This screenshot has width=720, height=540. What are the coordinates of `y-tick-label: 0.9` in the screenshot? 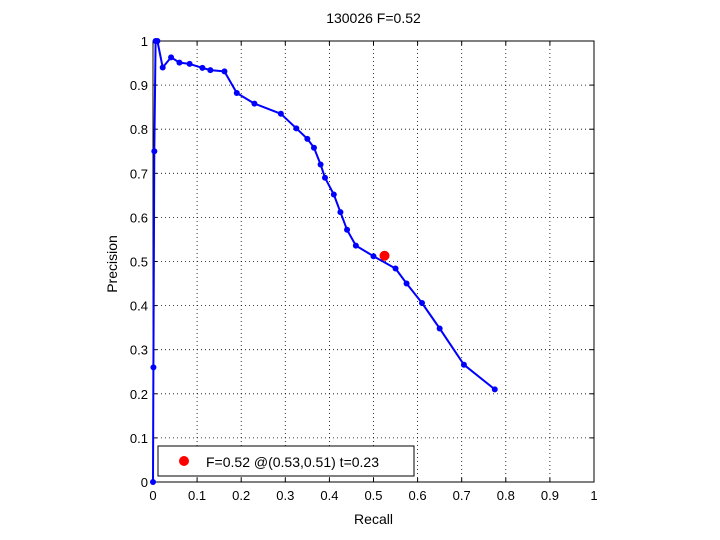 It's located at (139, 85).